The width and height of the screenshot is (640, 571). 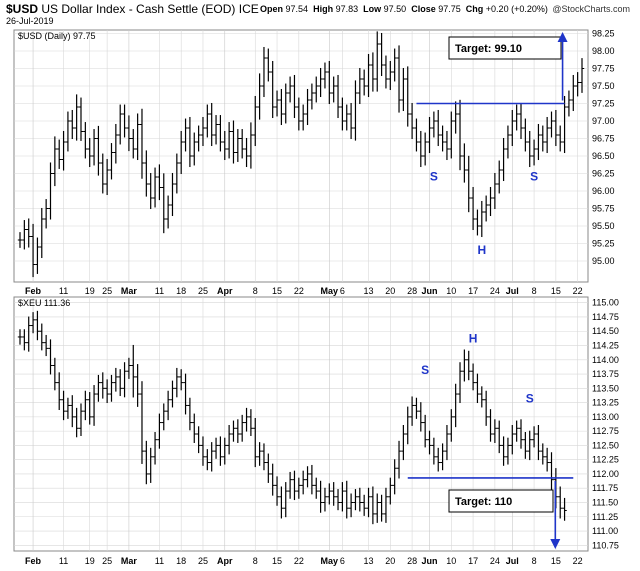 What do you see at coordinates (605, 460) in the screenshot?
I see `y-tick-label: 112.25` at bounding box center [605, 460].